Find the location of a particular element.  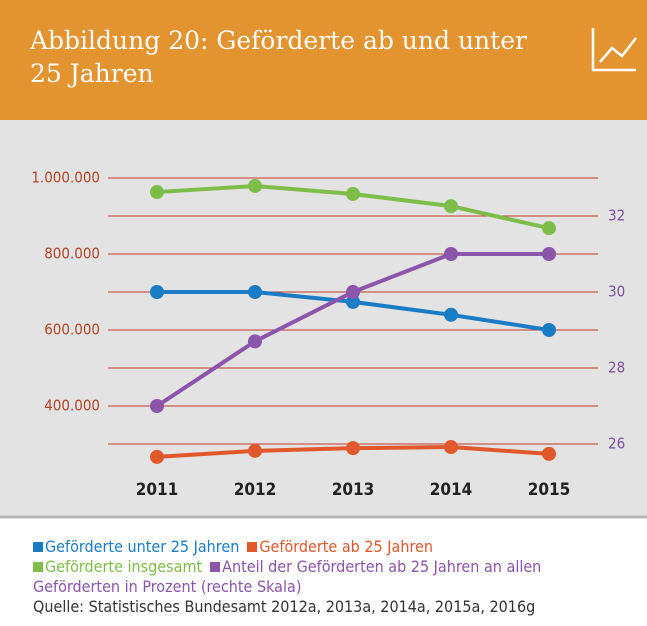

y2-tick-label: 30 is located at coordinates (616, 292).